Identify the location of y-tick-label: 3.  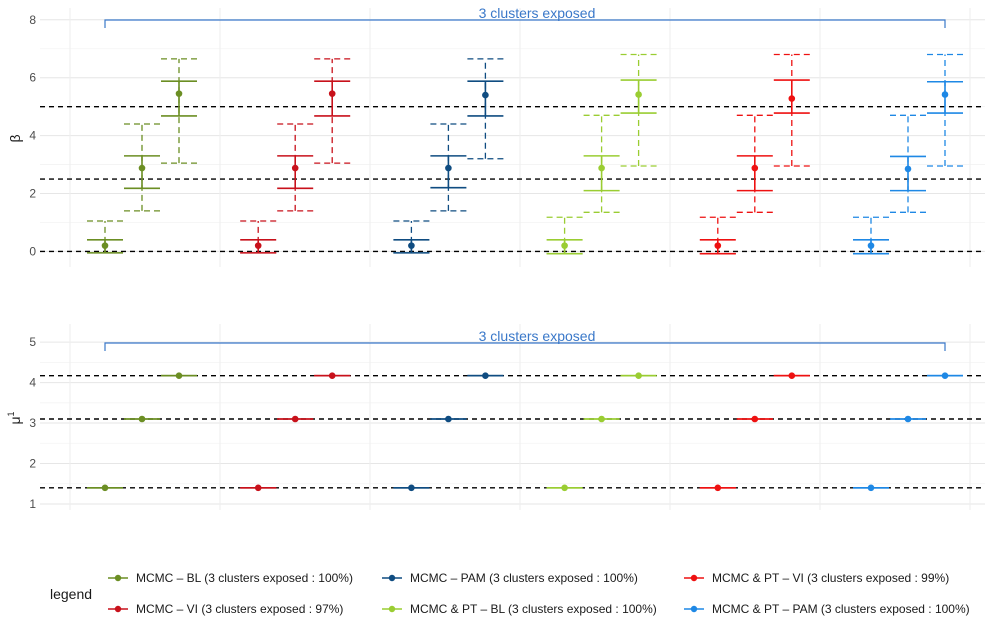
(32, 423).